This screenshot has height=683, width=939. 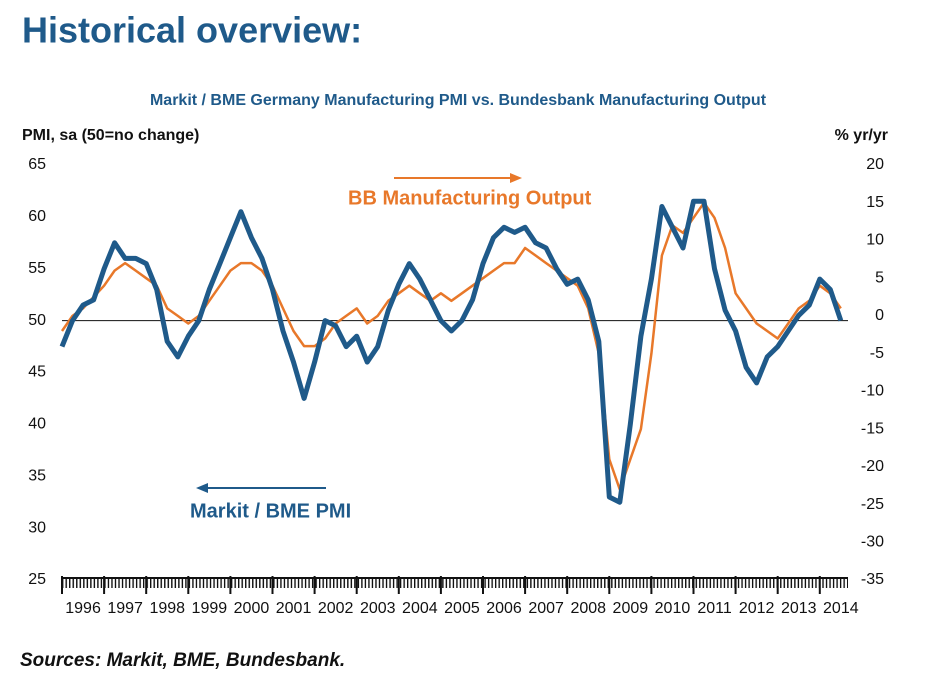 I want to click on y2-tick-label: -20, so click(x=872, y=466).